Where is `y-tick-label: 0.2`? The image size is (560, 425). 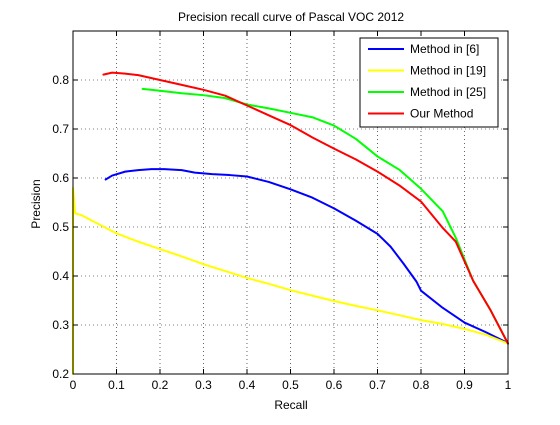
y-tick-label: 0.2 is located at coordinates (60, 374).